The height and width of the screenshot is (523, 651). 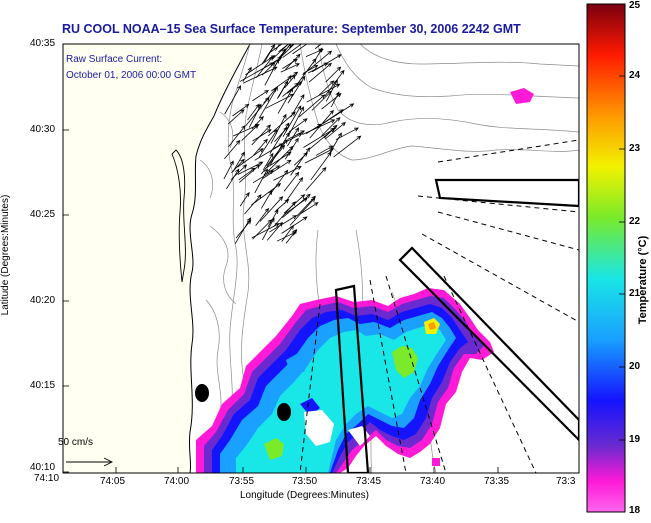 What do you see at coordinates (131, 75) in the screenshot?
I see `current-label-line2: October 01, 2006 00:00 GMT` at bounding box center [131, 75].